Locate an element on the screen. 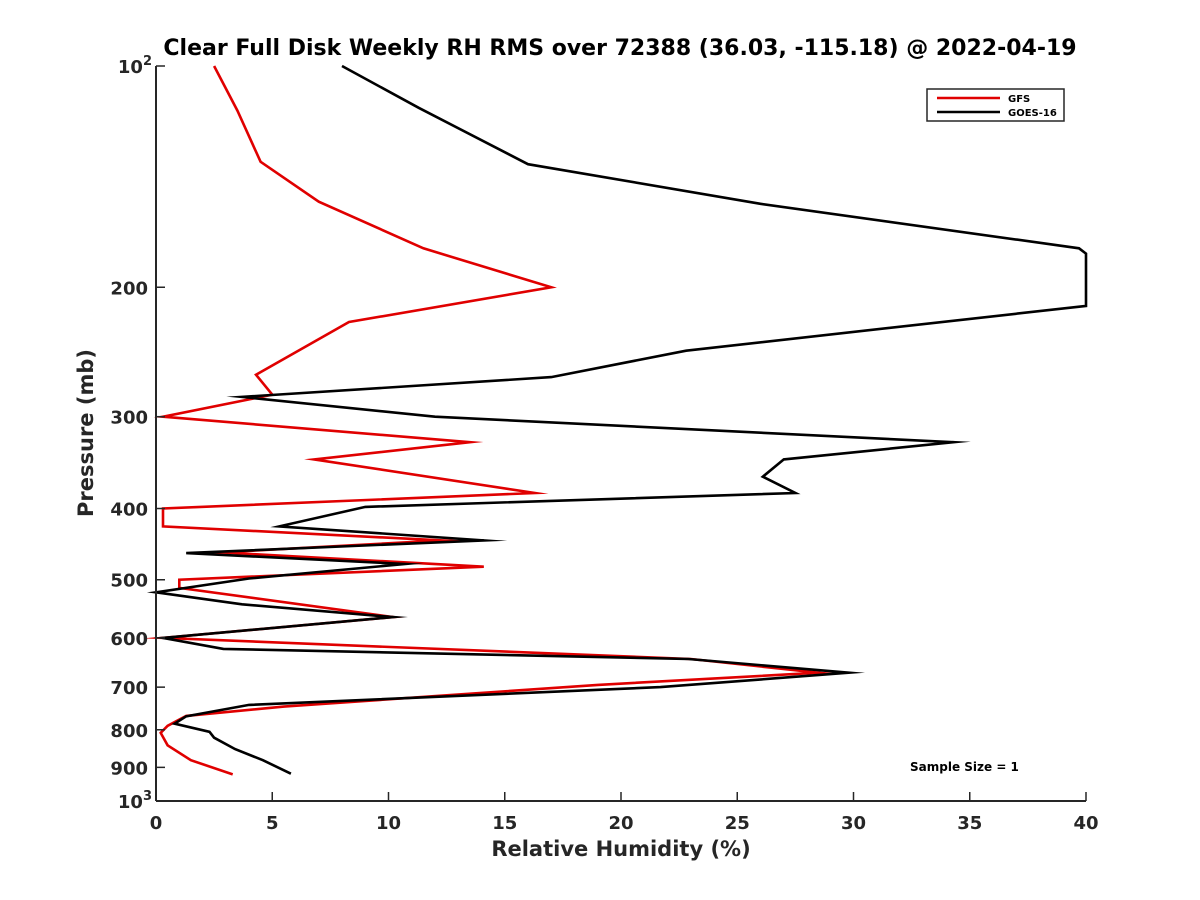 Image resolution: width=1200 pixels, height=900 pixels. x-ticks: 0 5 10 15 20 25 30 35 40 is located at coordinates (624, 813).